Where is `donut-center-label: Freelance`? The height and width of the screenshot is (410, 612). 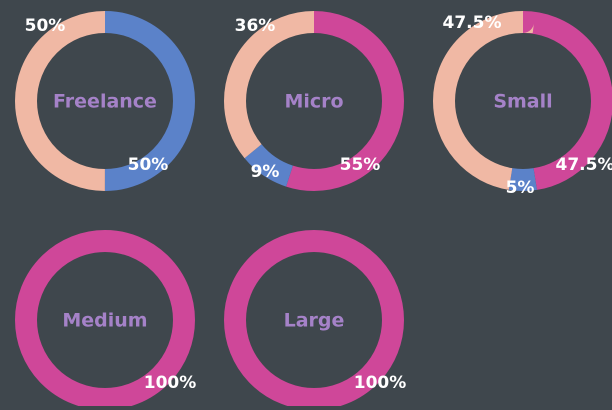 donut-center-label: Freelance is located at coordinates (105, 102).